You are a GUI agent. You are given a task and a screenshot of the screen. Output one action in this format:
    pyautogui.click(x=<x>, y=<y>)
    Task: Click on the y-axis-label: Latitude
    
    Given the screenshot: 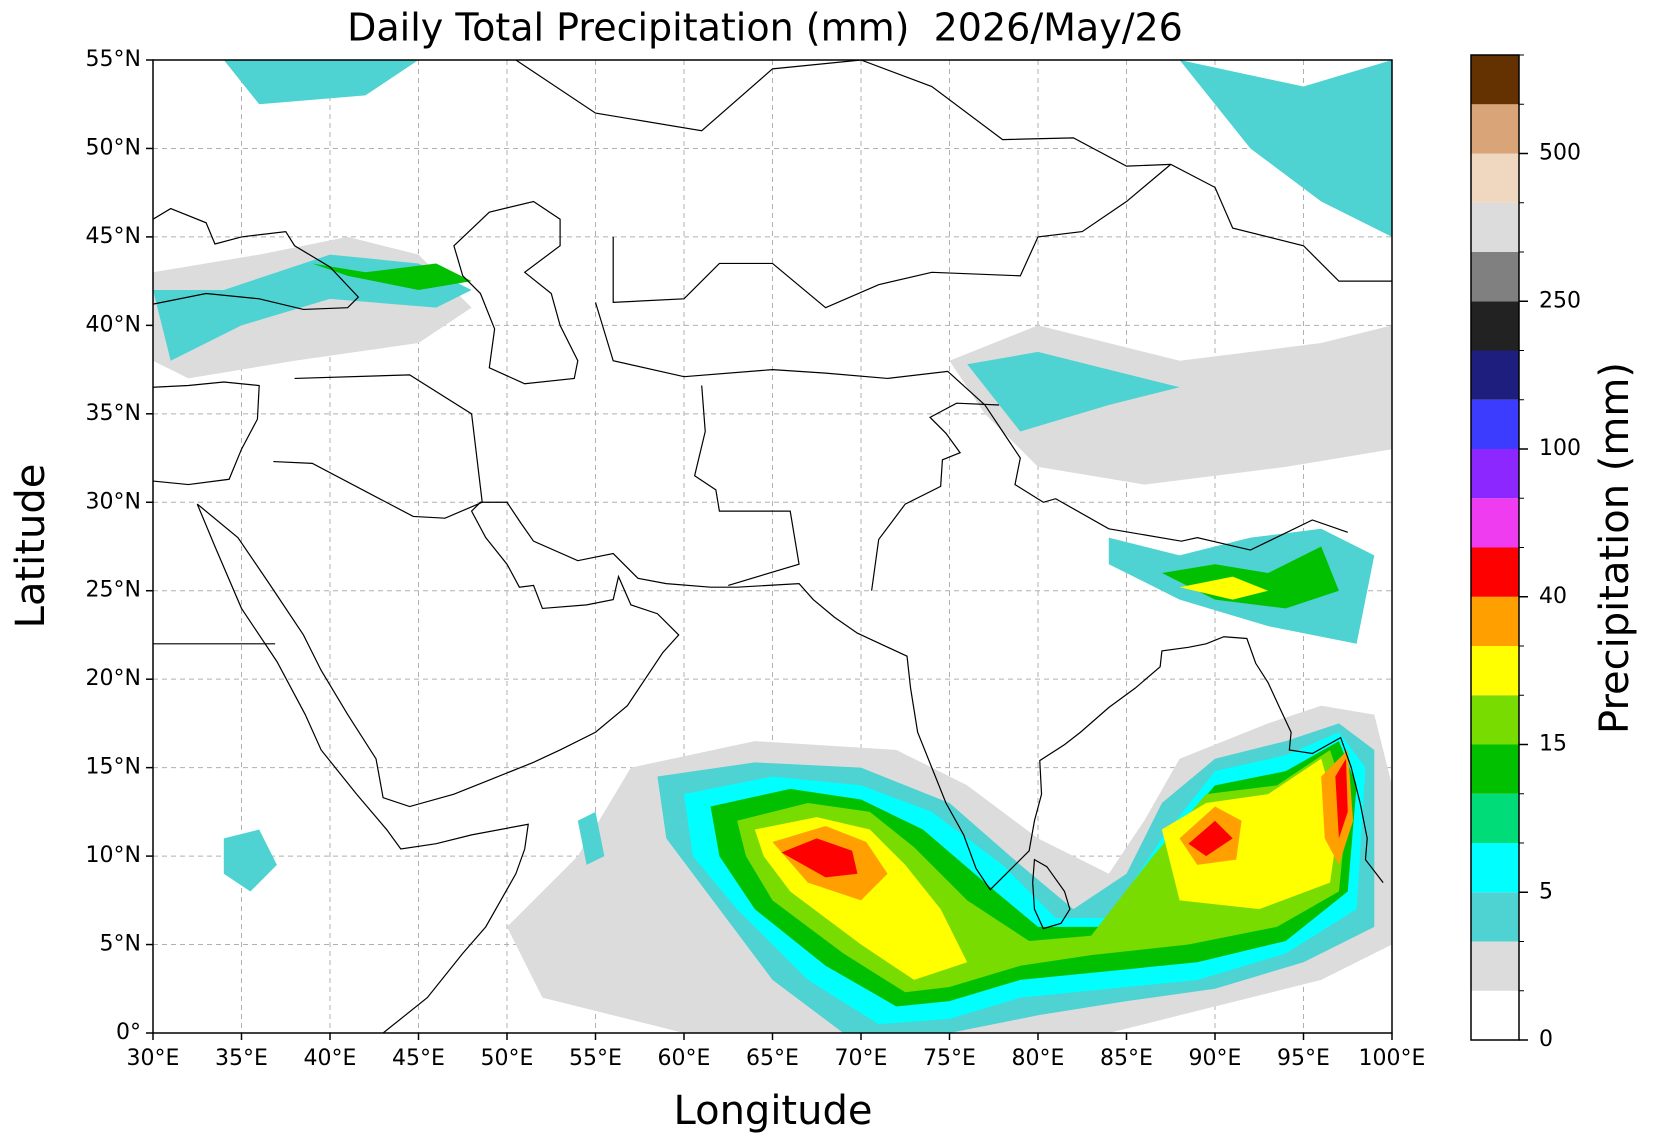 What is the action you would take?
    pyautogui.click(x=31, y=546)
    